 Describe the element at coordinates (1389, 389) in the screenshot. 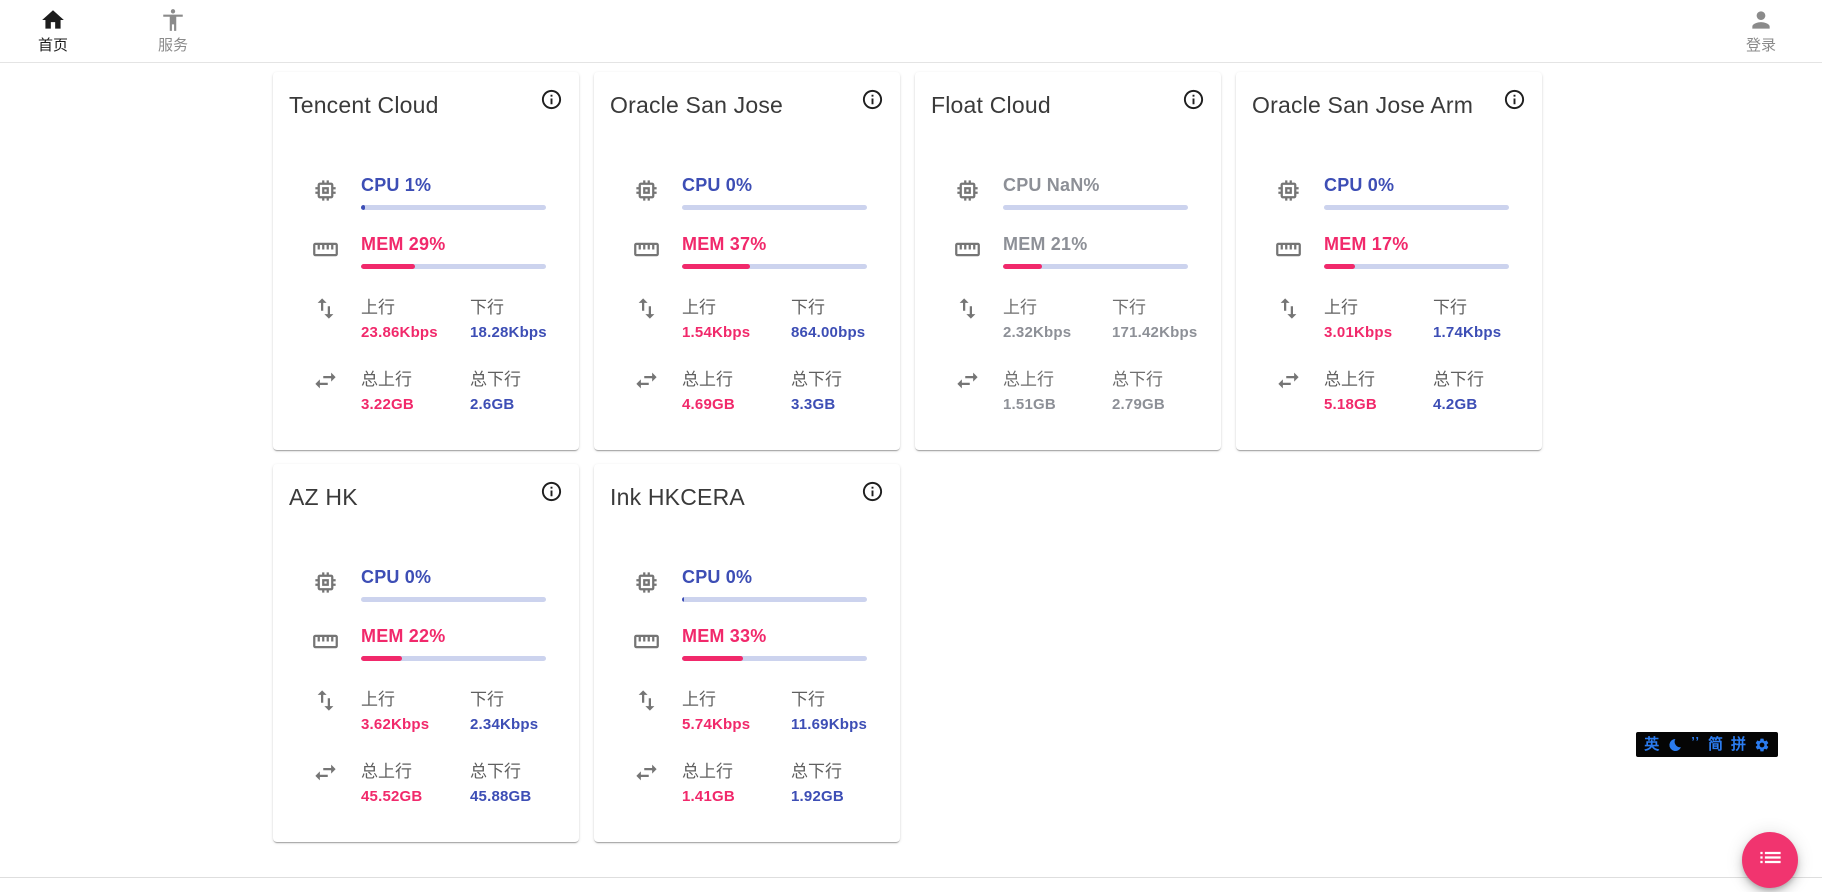

I see `total-row: 总上行 5.18GB 总下行 4.2GB` at that location.